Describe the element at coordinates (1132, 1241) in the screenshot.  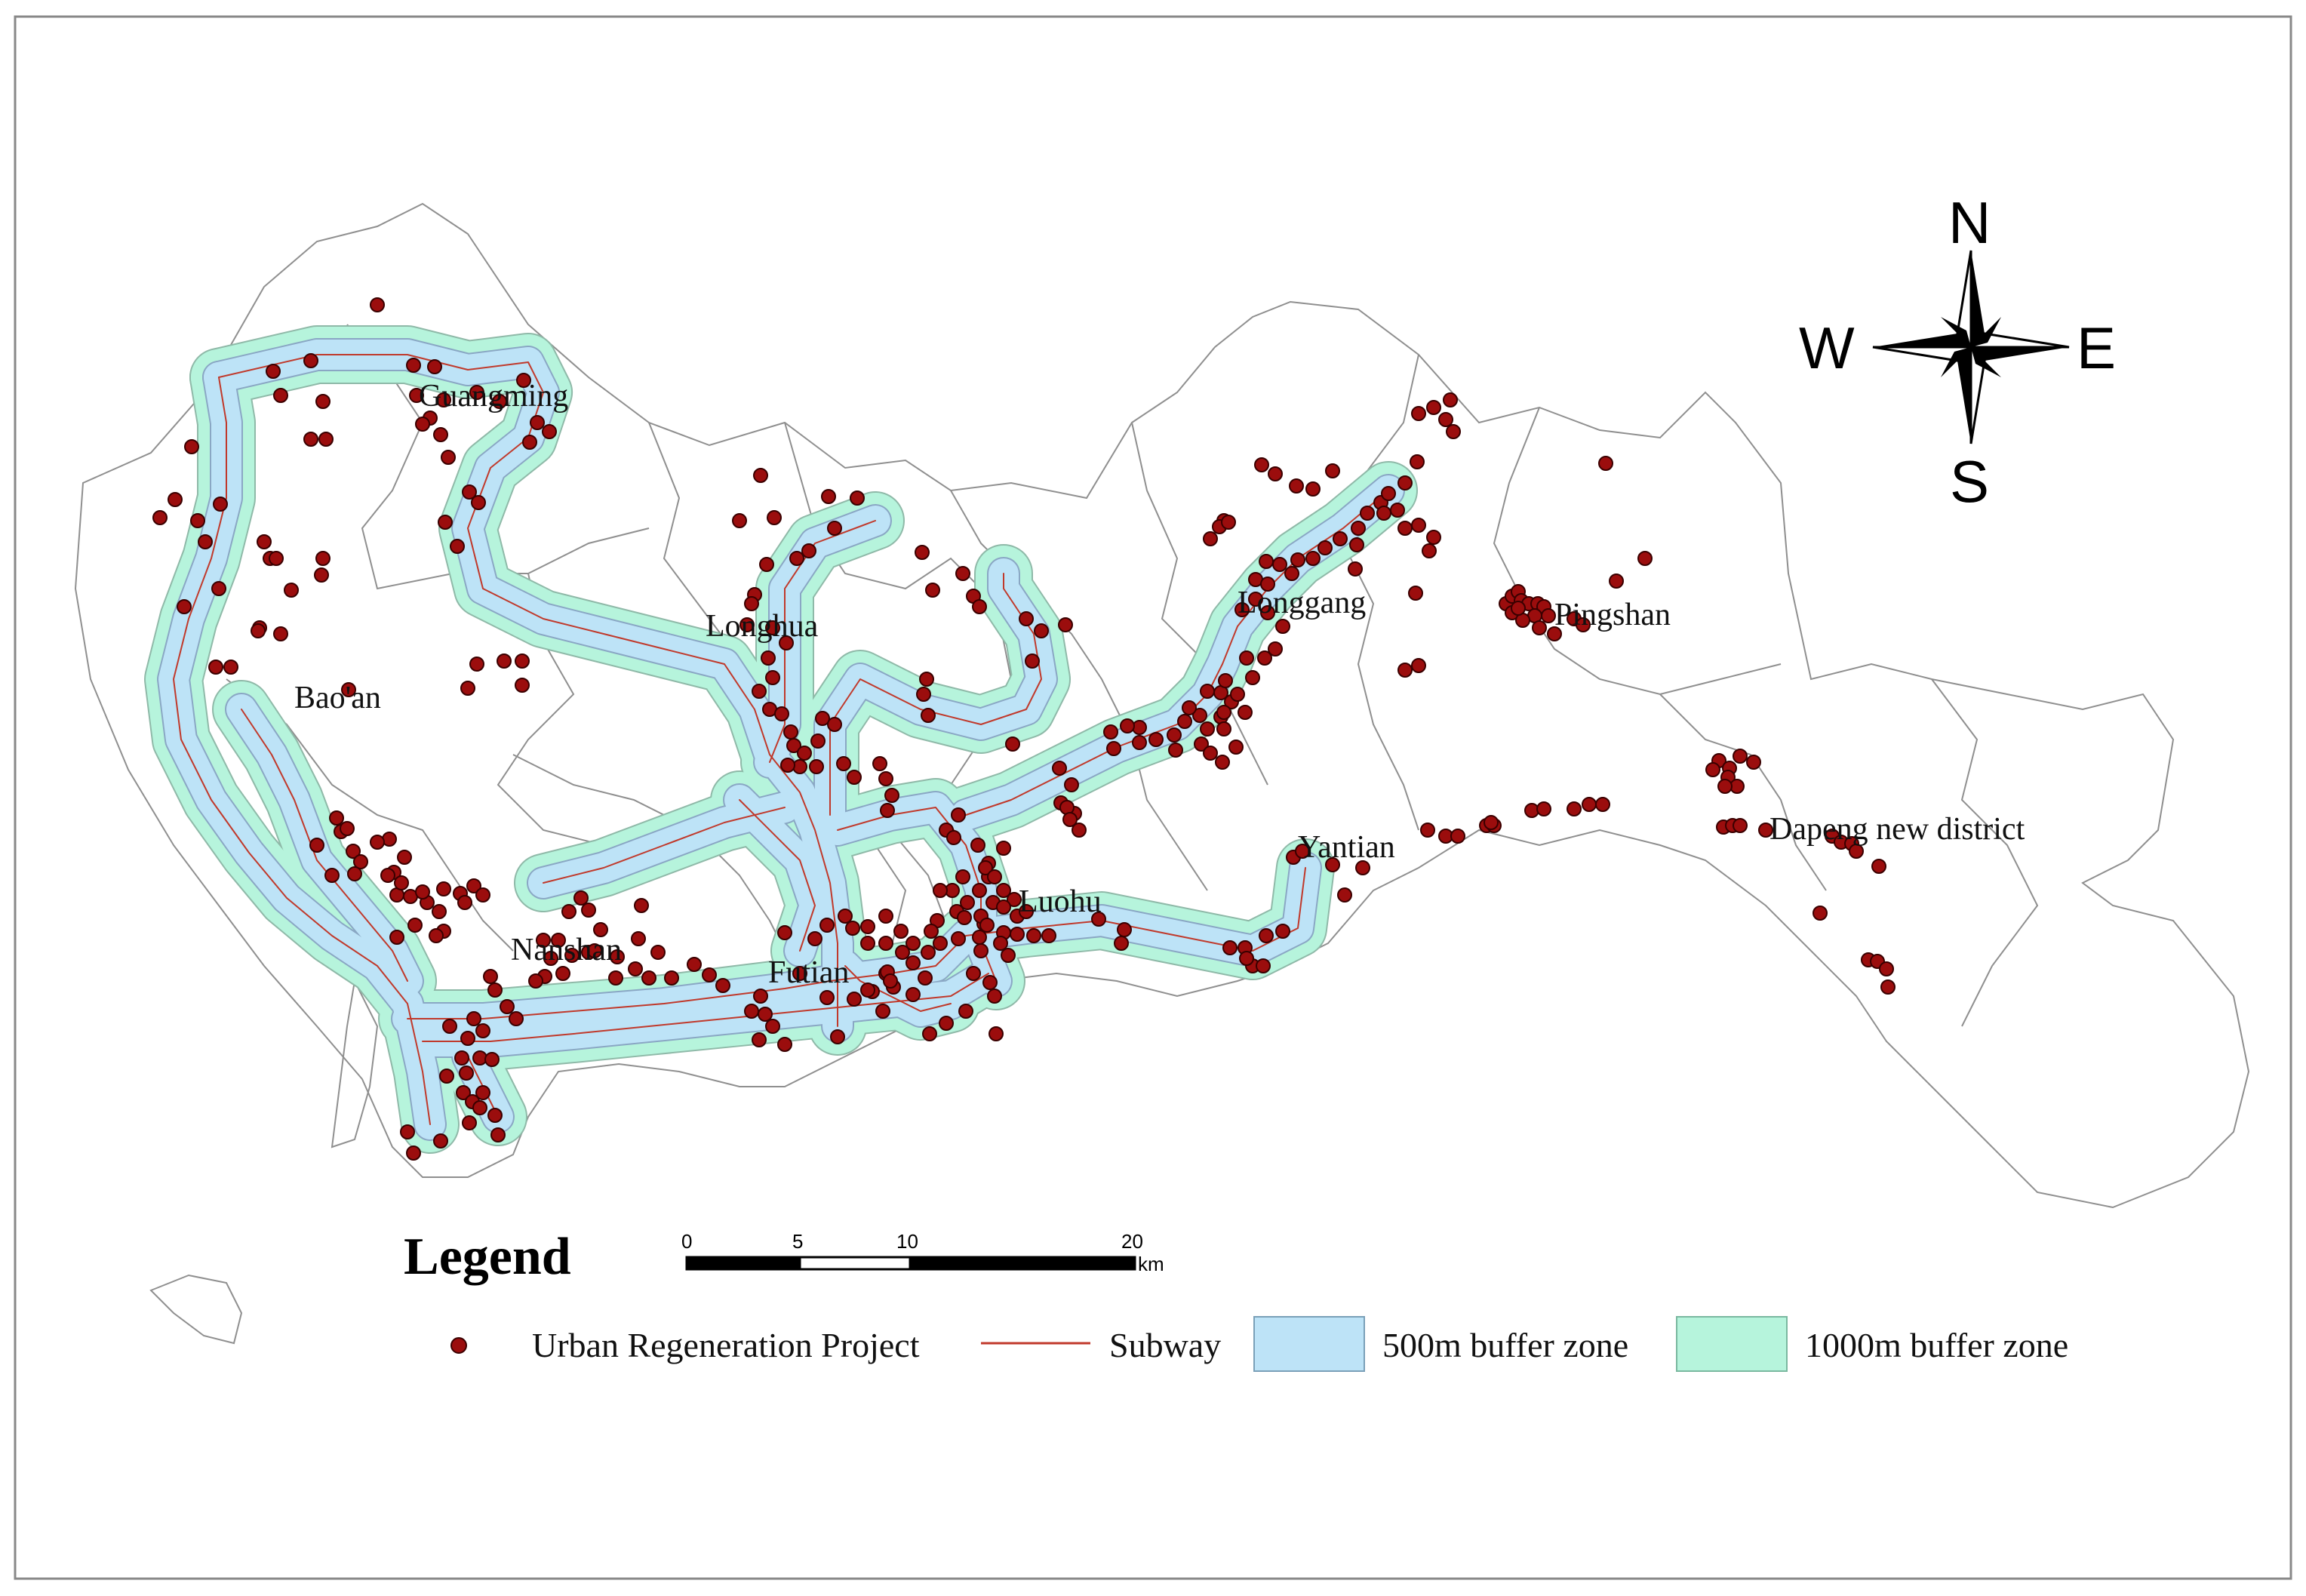
I see `scale-tick-20: 20` at that location.